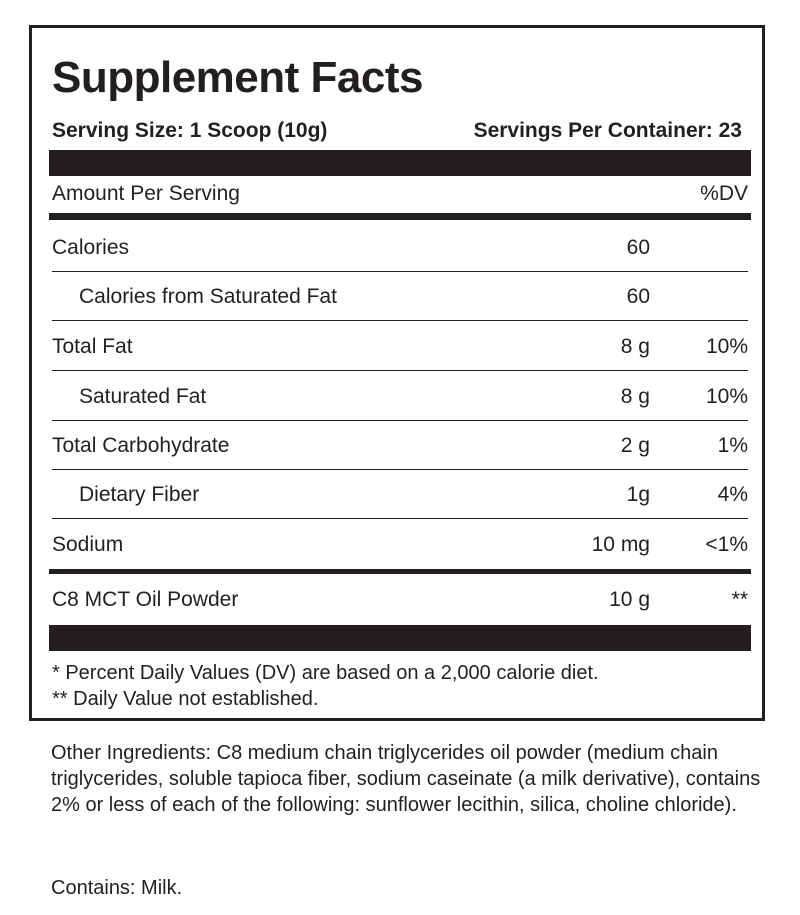 This screenshot has height=915, width=800. Describe the element at coordinates (620, 544) in the screenshot. I see `nutrient-amount: 10 mg` at that location.